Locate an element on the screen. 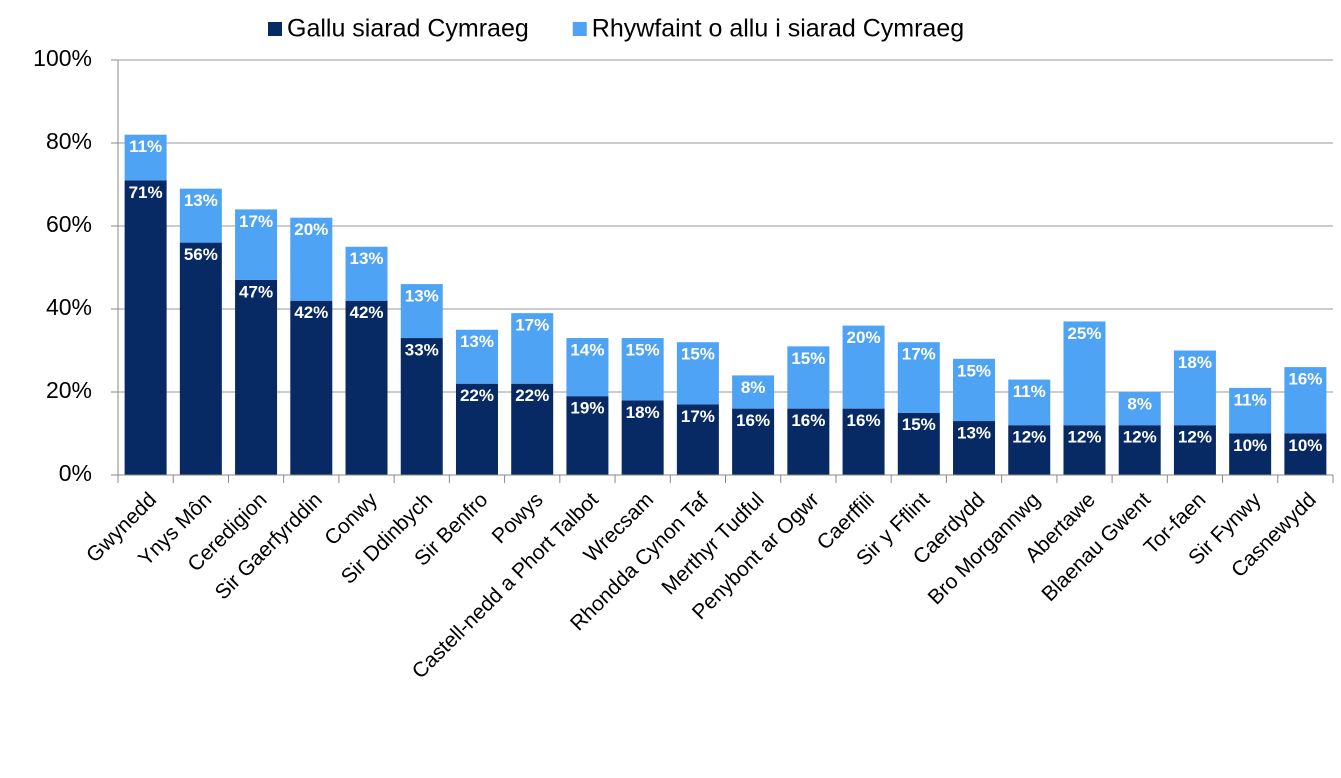  data-label: 56% is located at coordinates (201, 254).